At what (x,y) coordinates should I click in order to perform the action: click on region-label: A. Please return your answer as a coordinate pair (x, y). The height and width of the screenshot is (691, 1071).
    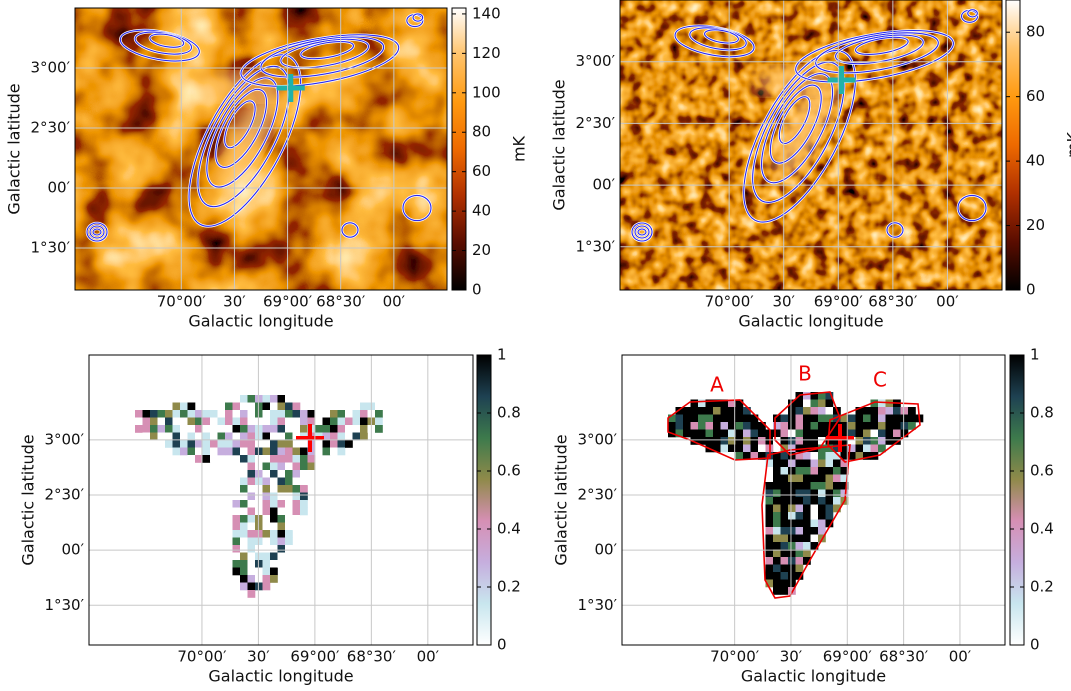
    Looking at the image, I should click on (717, 385).